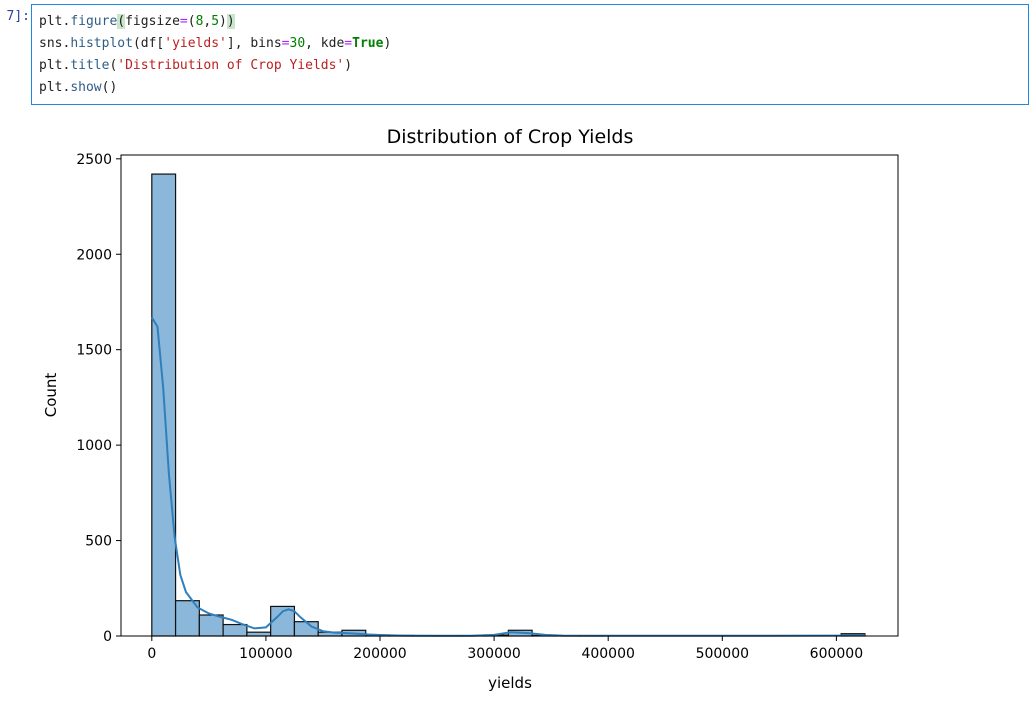 This screenshot has height=718, width=1031. What do you see at coordinates (18, 16) in the screenshot?
I see `cell-prompt: 7]:` at bounding box center [18, 16].